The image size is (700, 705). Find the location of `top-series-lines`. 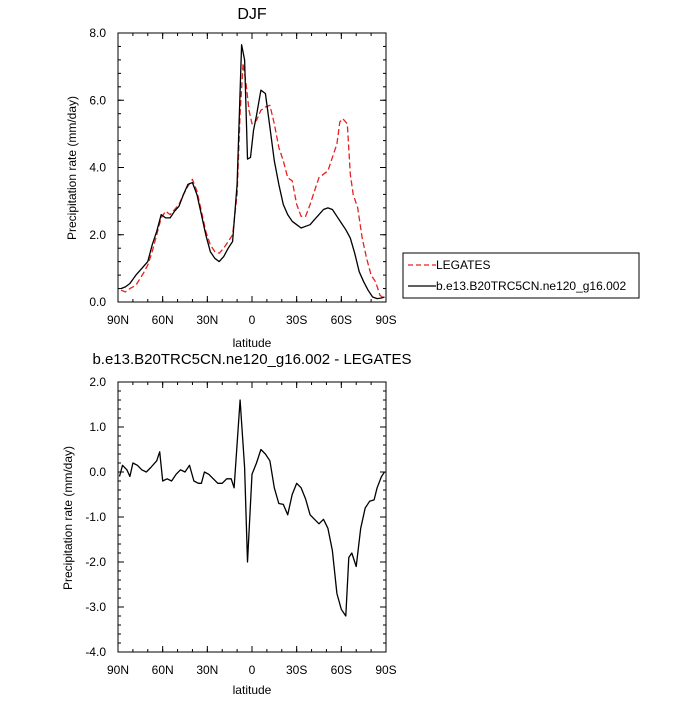

top-series-lines is located at coordinates (252, 172).